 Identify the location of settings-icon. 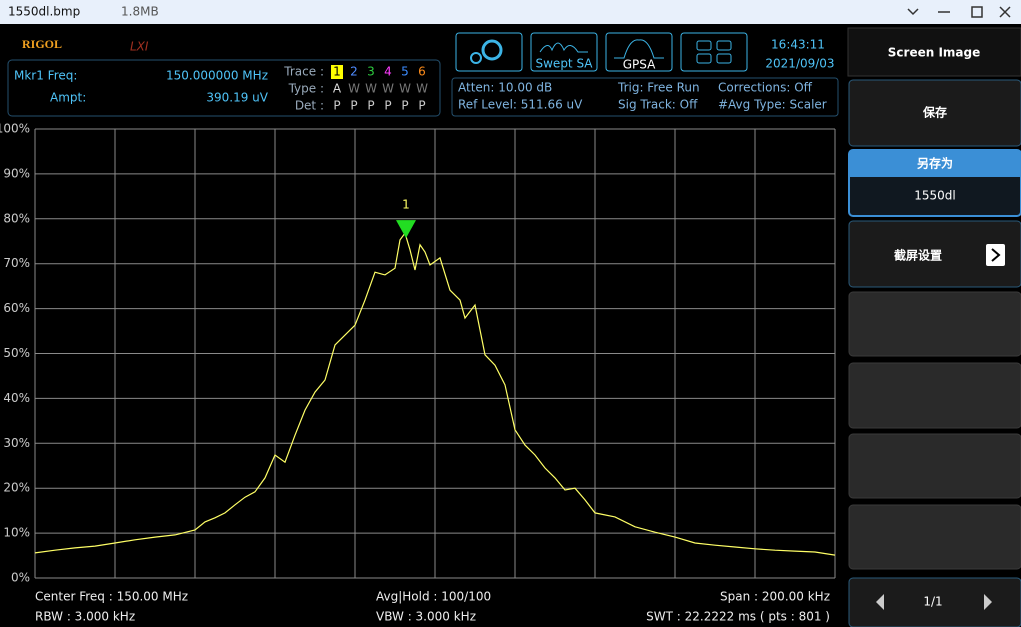
(489, 52).